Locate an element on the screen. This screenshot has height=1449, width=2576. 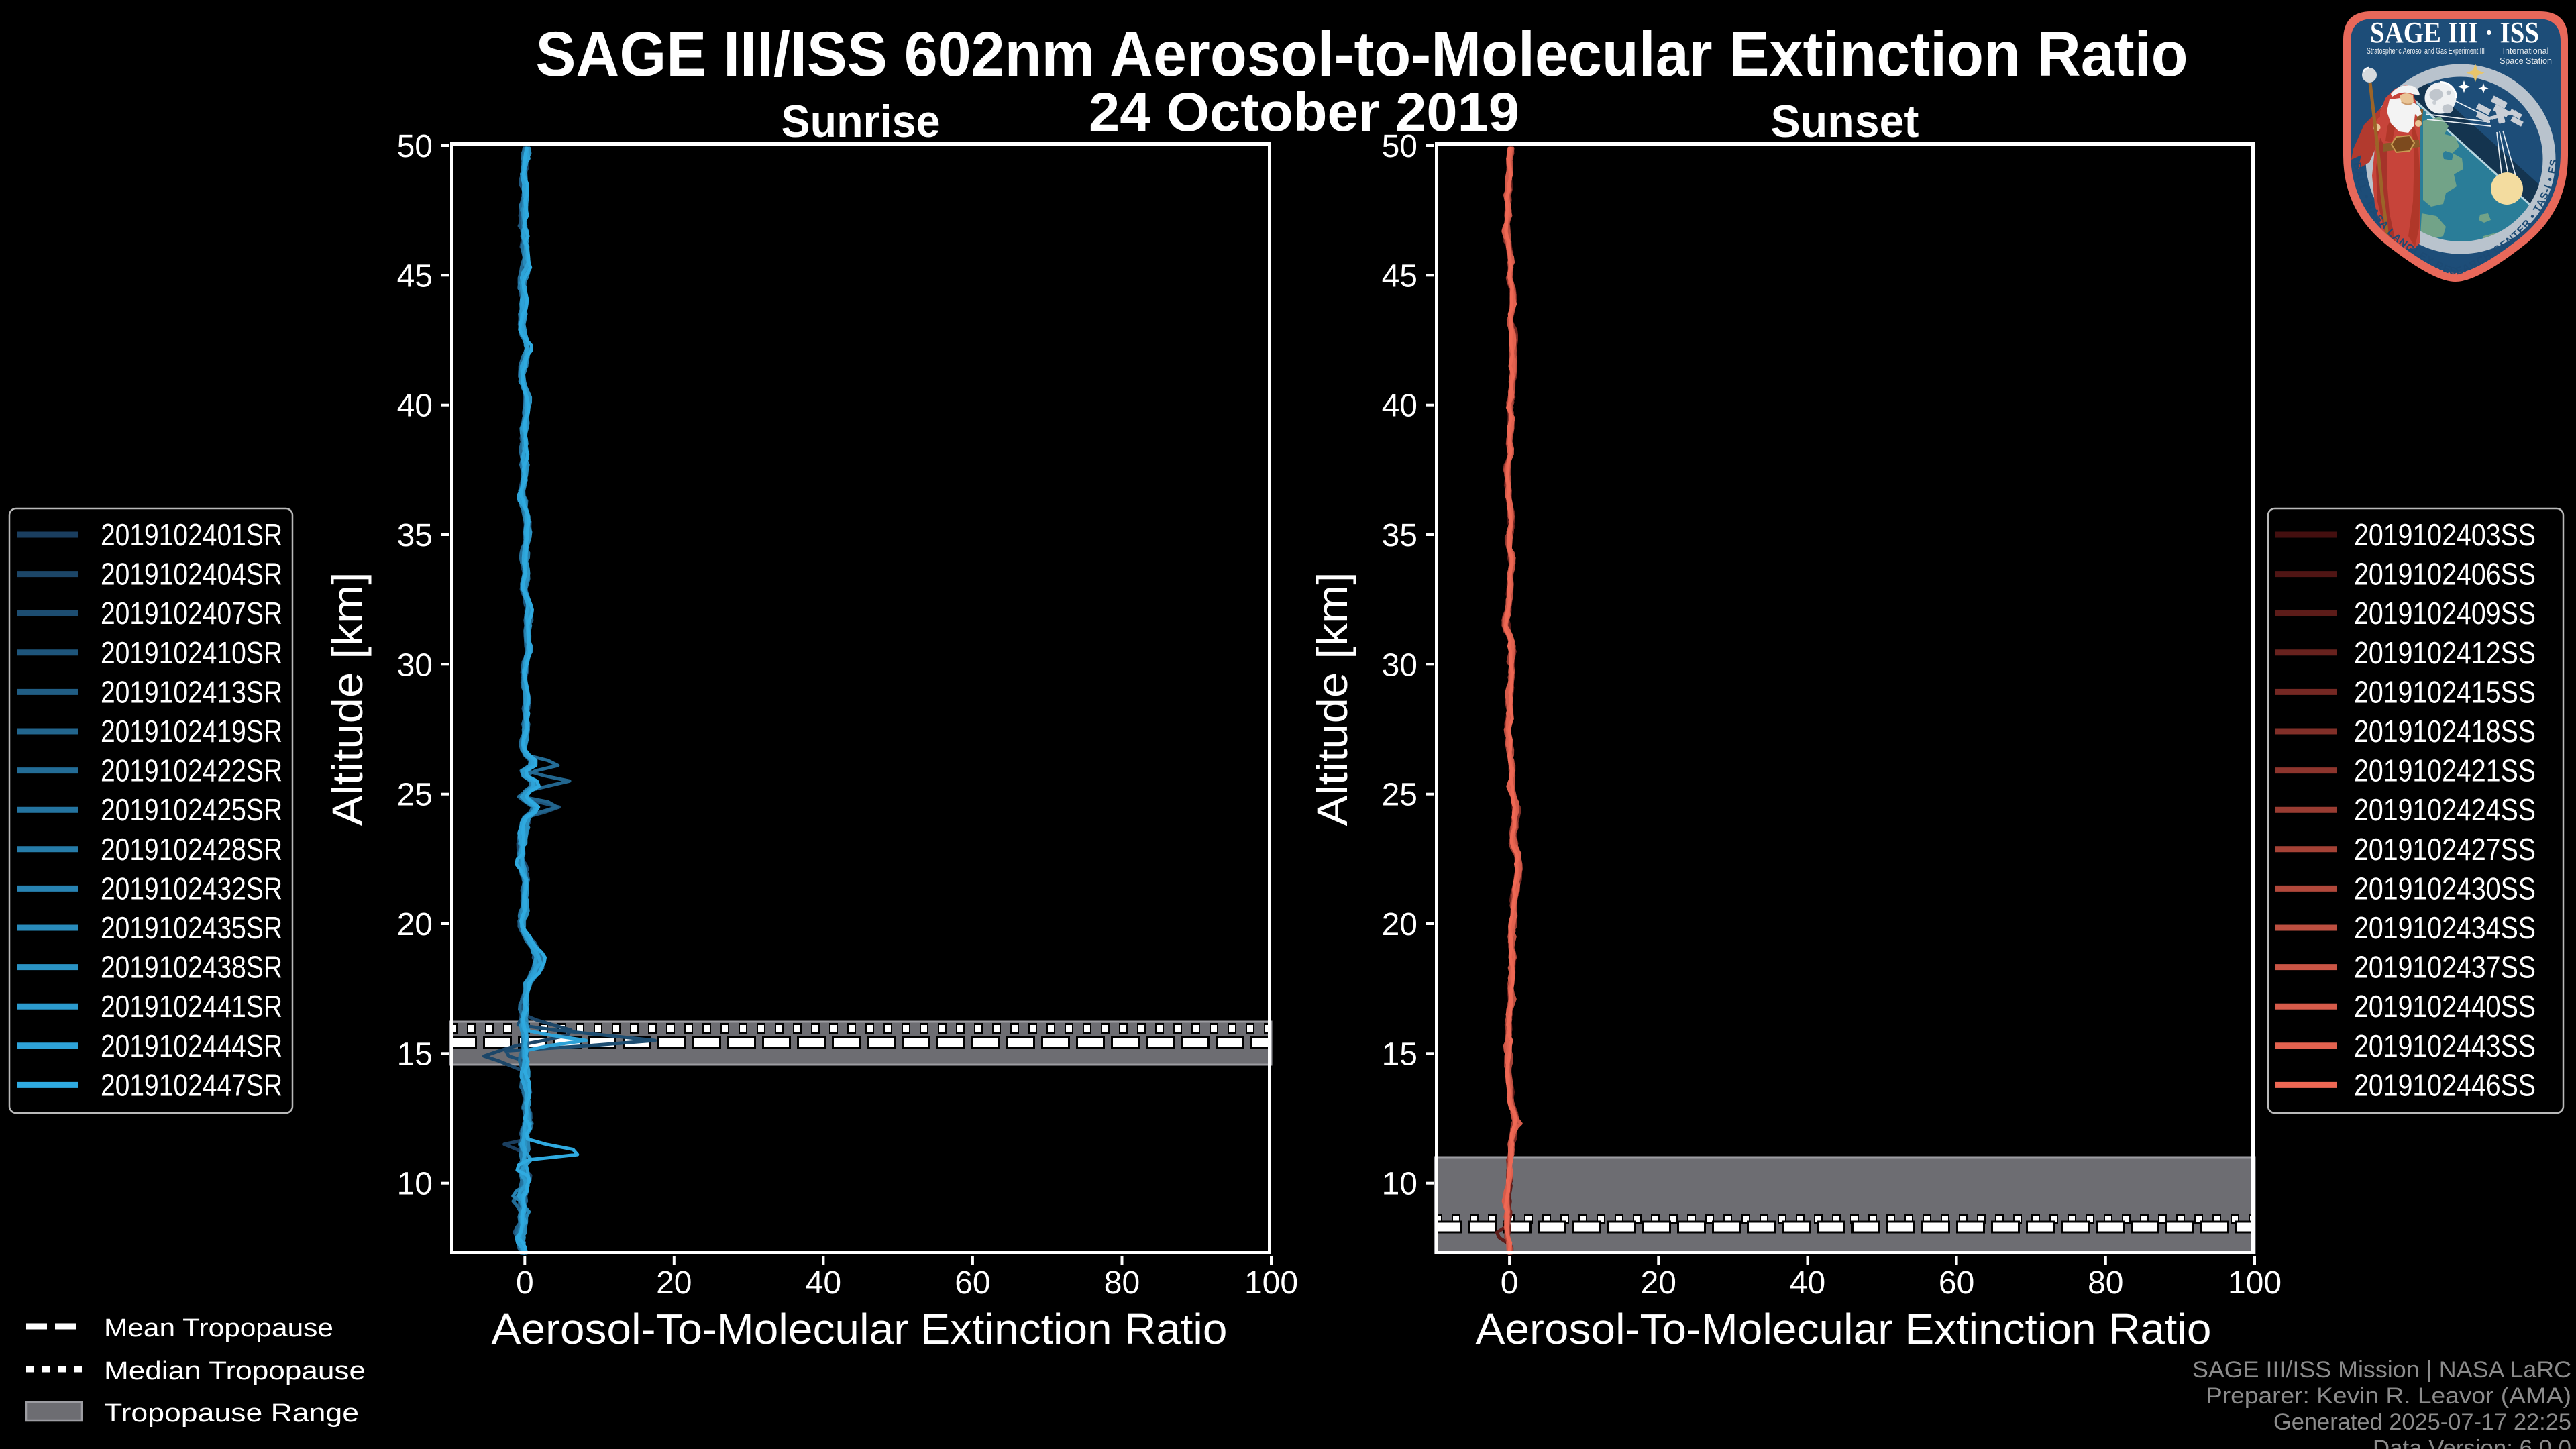
svg-text: 2019102425SR is located at coordinates (191, 809).